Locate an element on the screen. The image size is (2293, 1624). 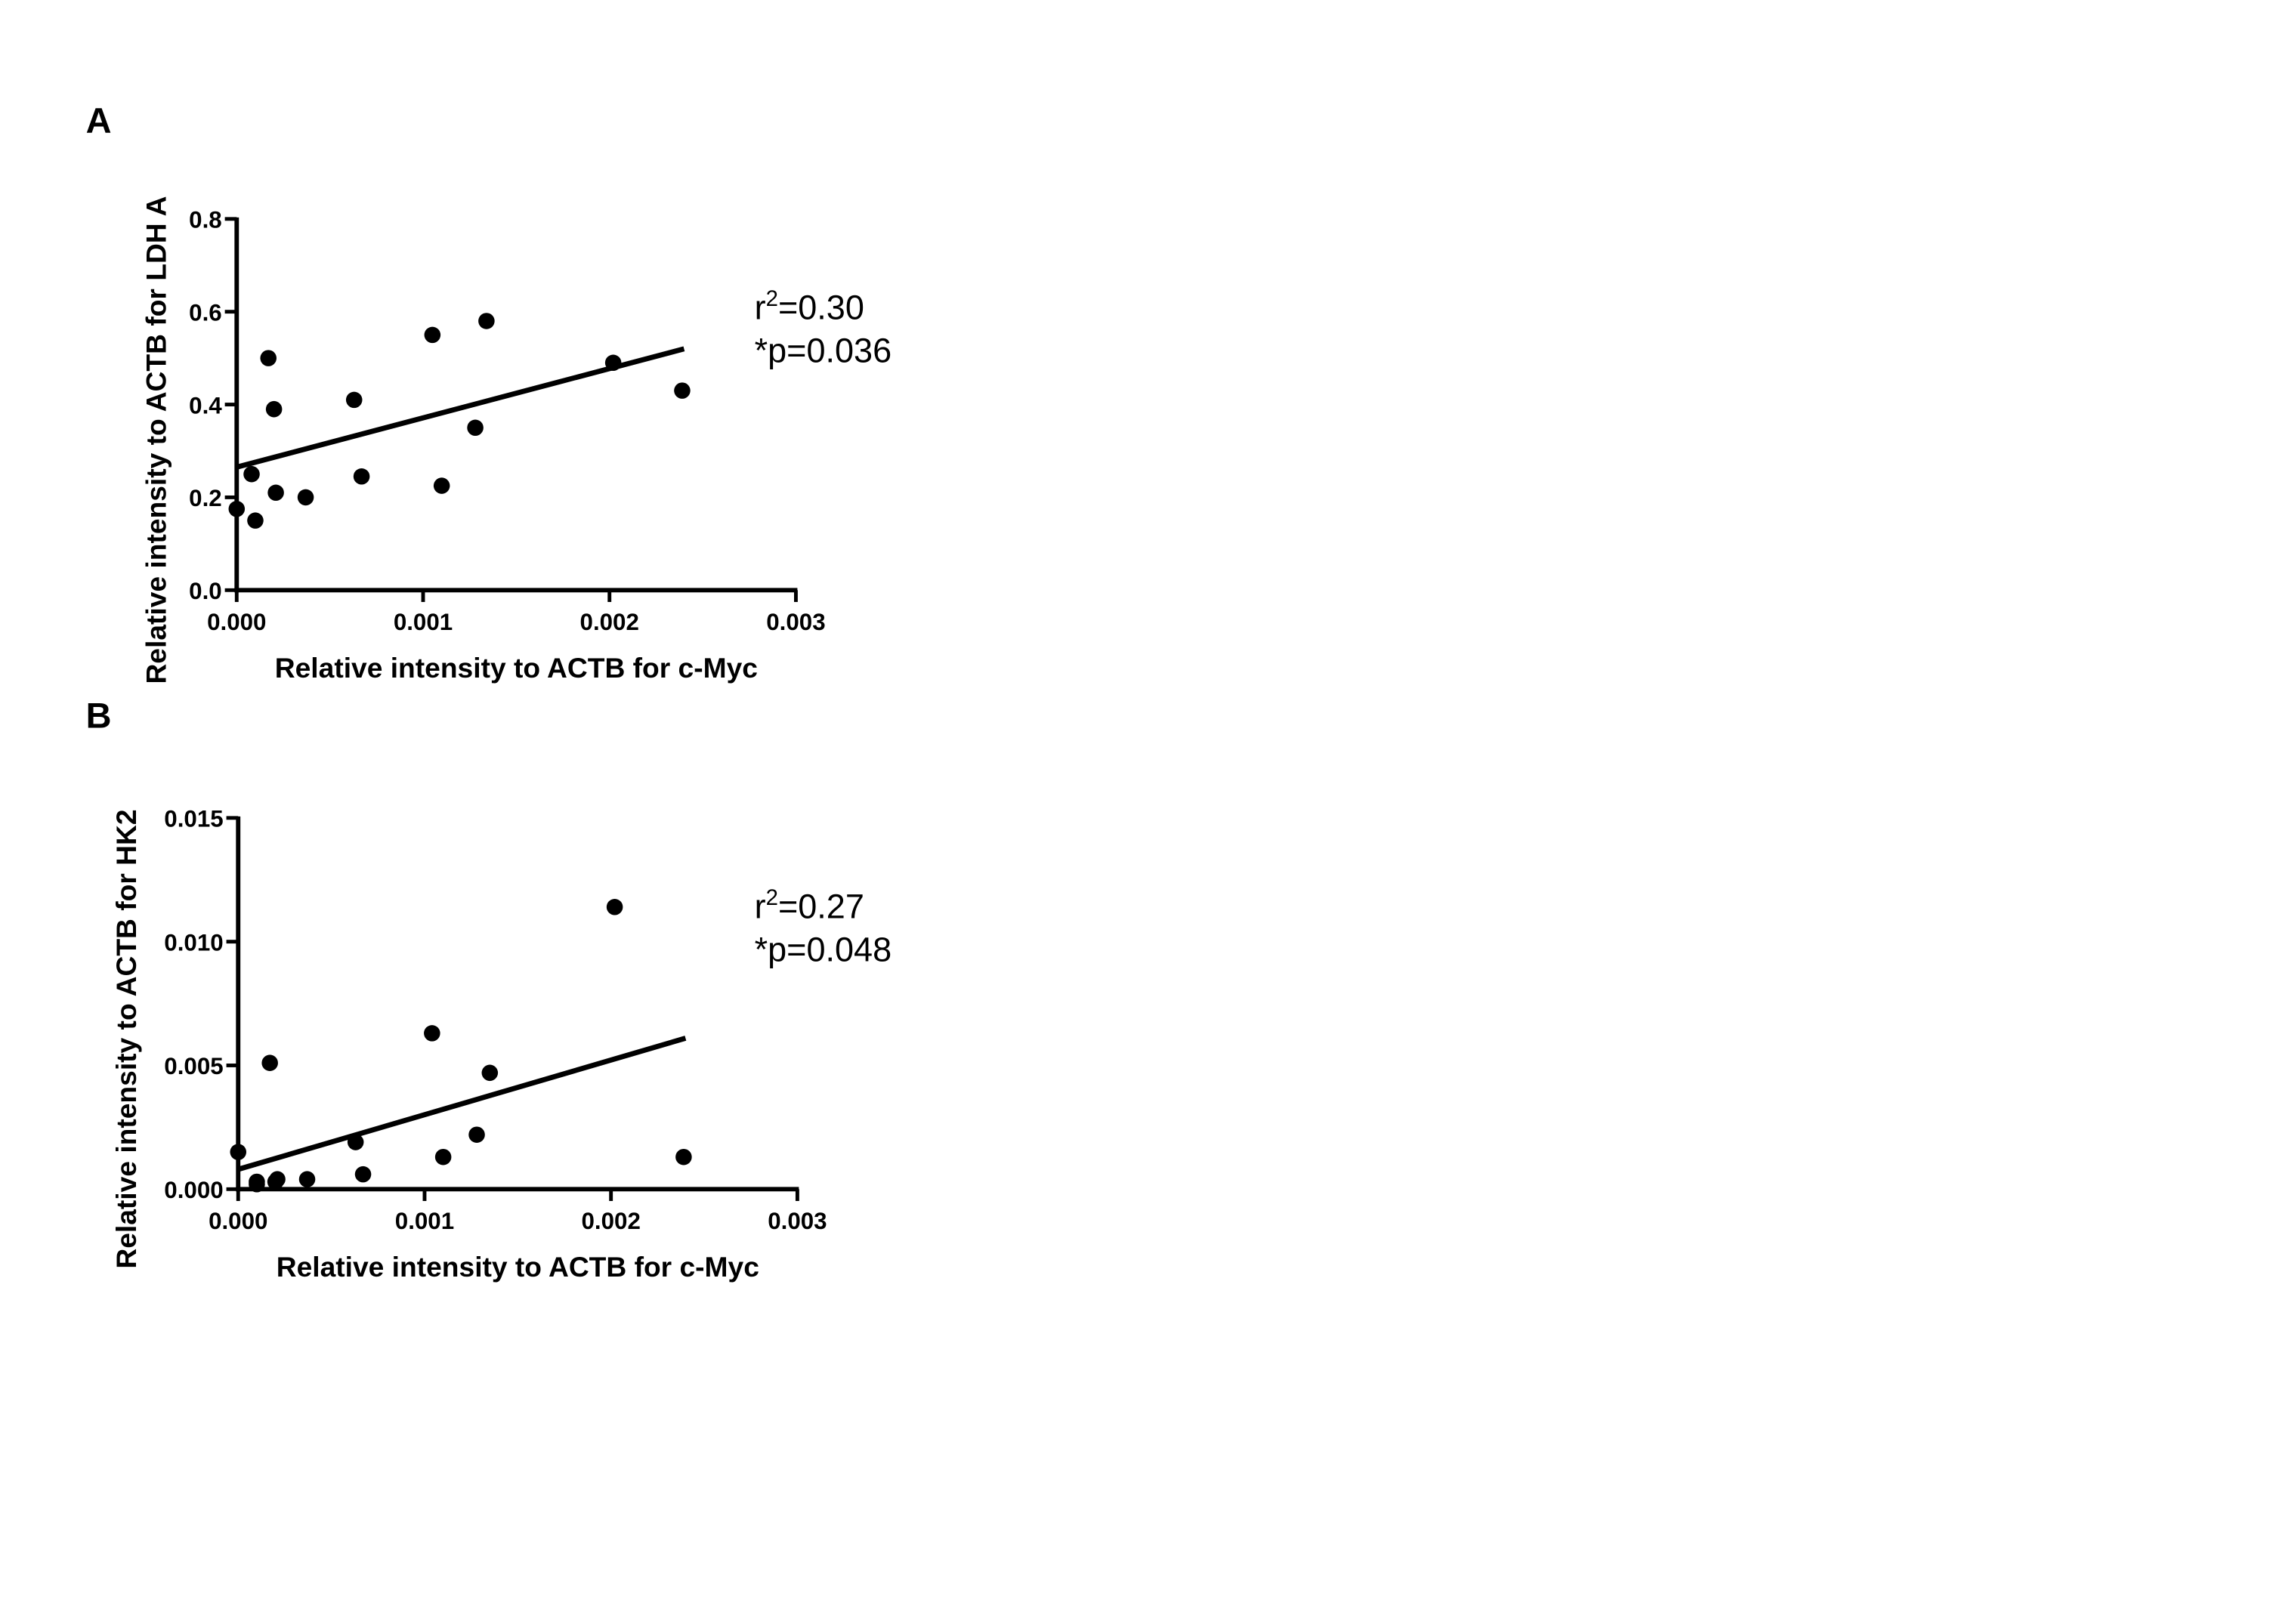
r-squared: r2=0.30 is located at coordinates (809, 306).